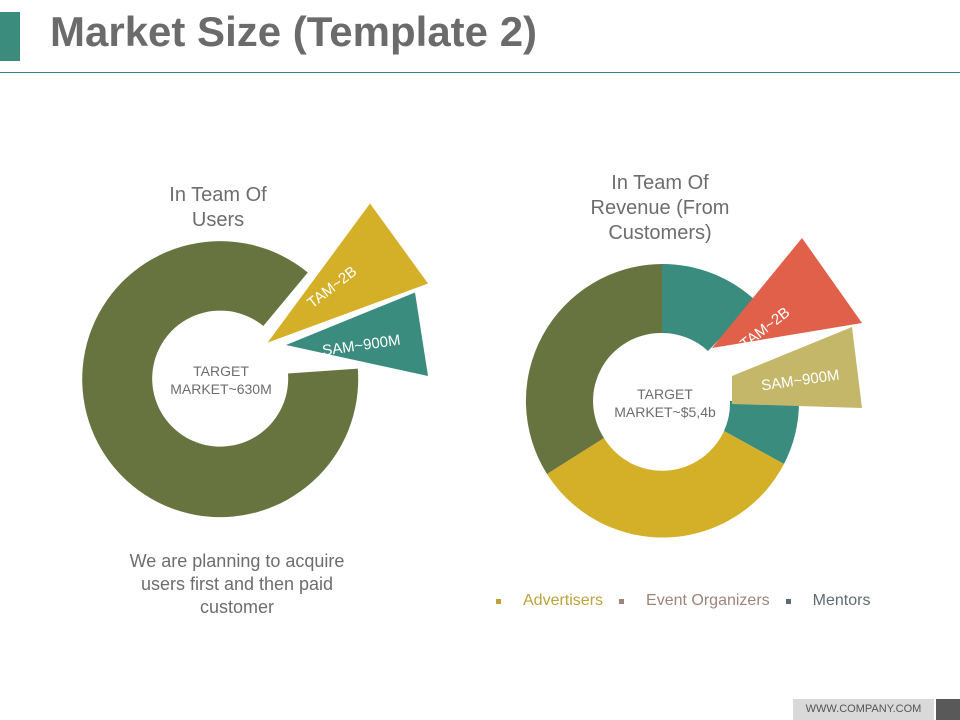  Describe the element at coordinates (660, 183) in the screenshot. I see `revenue-title-line: In Team Of` at that location.